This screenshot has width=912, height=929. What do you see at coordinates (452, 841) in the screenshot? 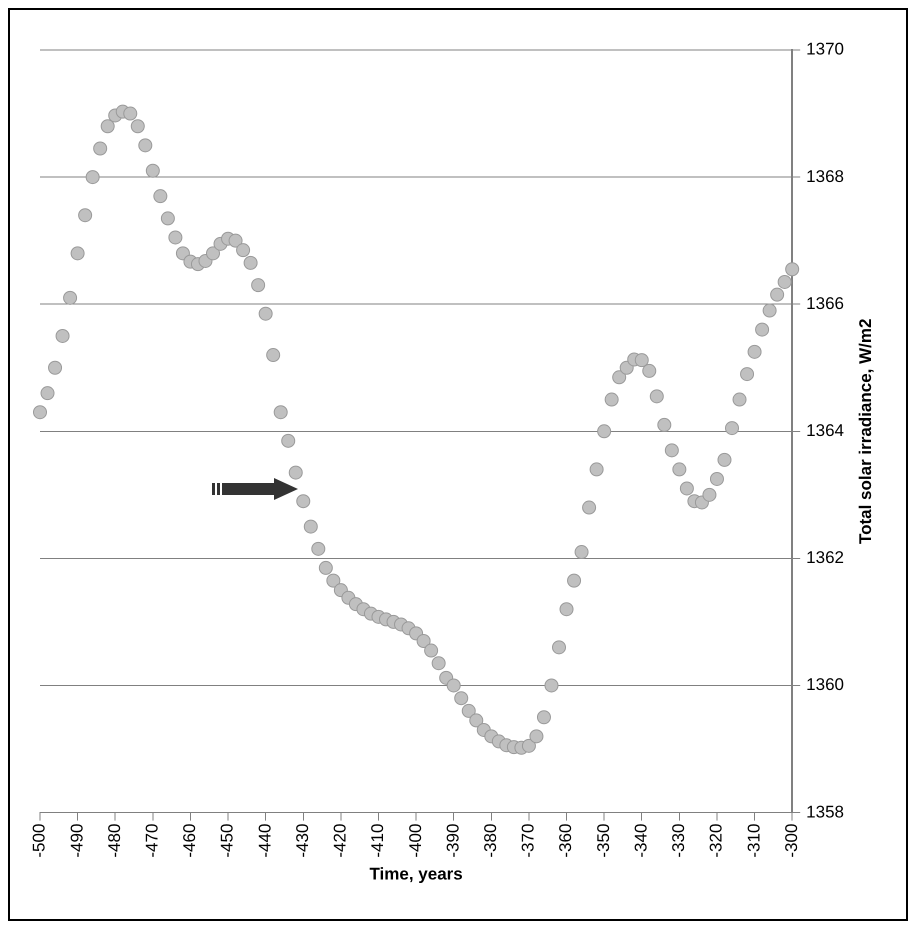
I see `x-tick-label: -390` at bounding box center [452, 841].